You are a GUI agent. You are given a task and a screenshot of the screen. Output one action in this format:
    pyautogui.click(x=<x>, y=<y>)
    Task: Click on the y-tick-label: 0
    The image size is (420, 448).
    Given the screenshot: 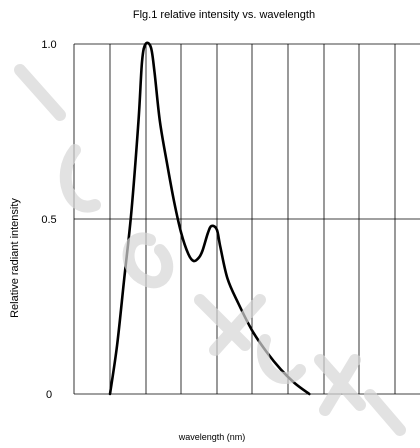 What is the action you would take?
    pyautogui.click(x=49, y=395)
    